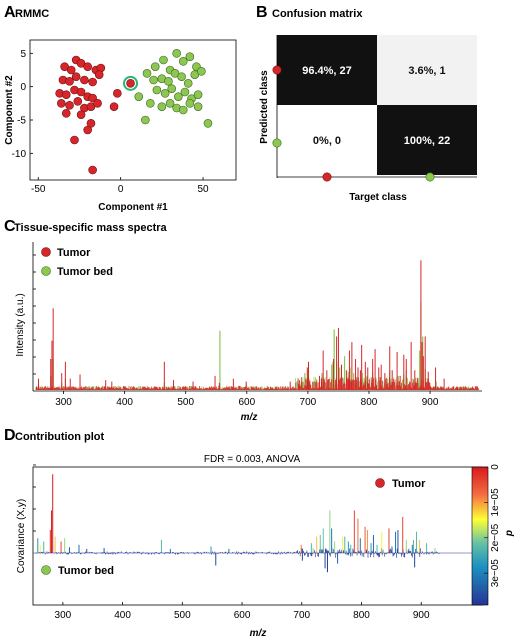 Image resolution: width=520 pixels, height=642 pixels. I want to click on cm-marker-tumor-row, so click(277, 70).